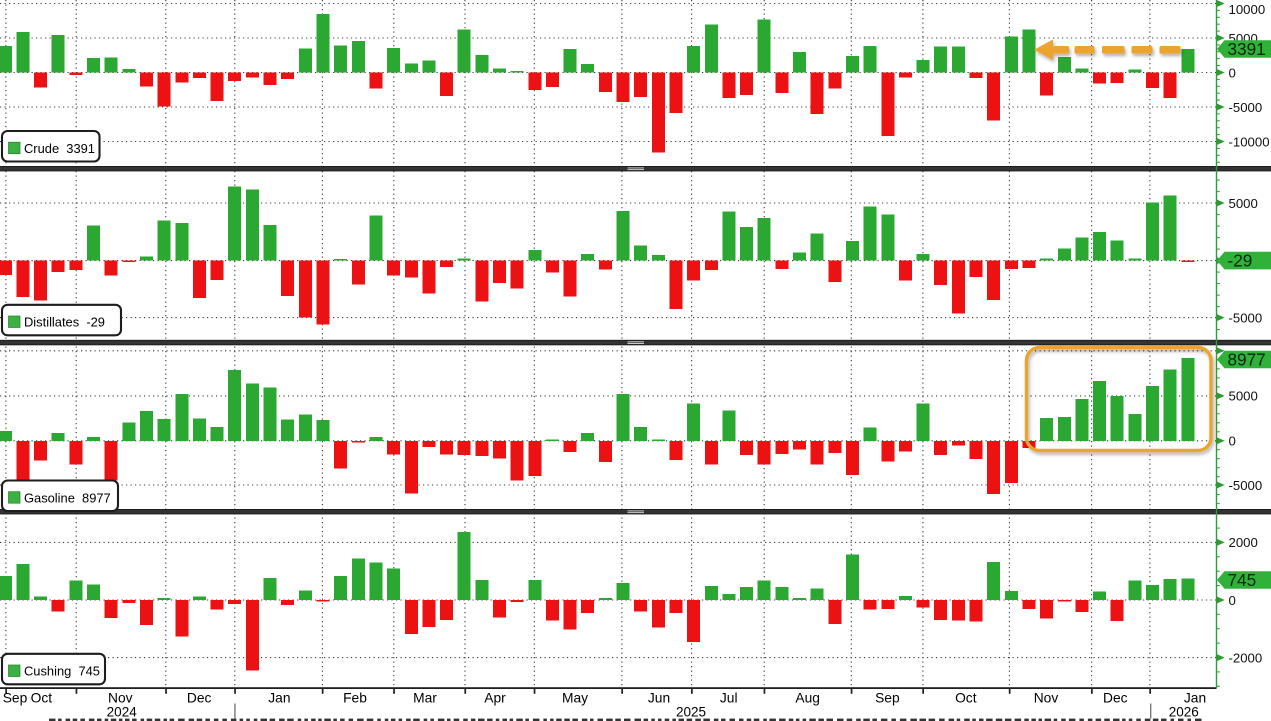 The width and height of the screenshot is (1271, 721). What do you see at coordinates (1249, 141) in the screenshot?
I see `svg-text: -10000` at bounding box center [1249, 141].